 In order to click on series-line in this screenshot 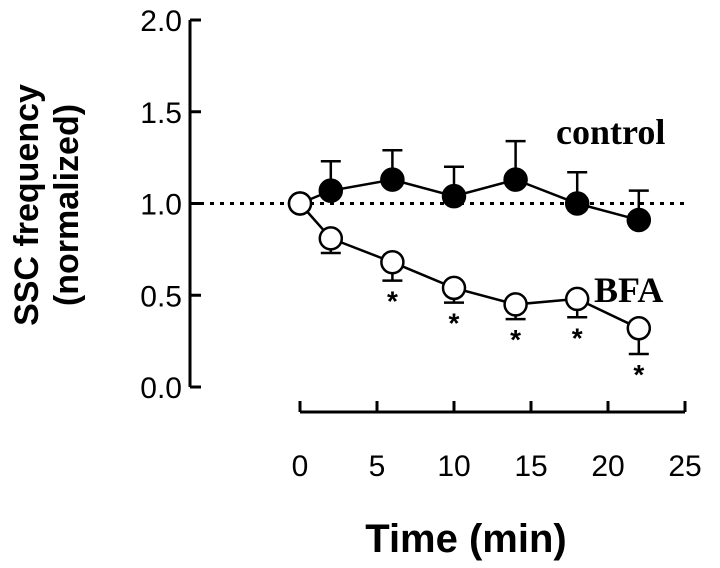, I will do `click(469, 266)`.